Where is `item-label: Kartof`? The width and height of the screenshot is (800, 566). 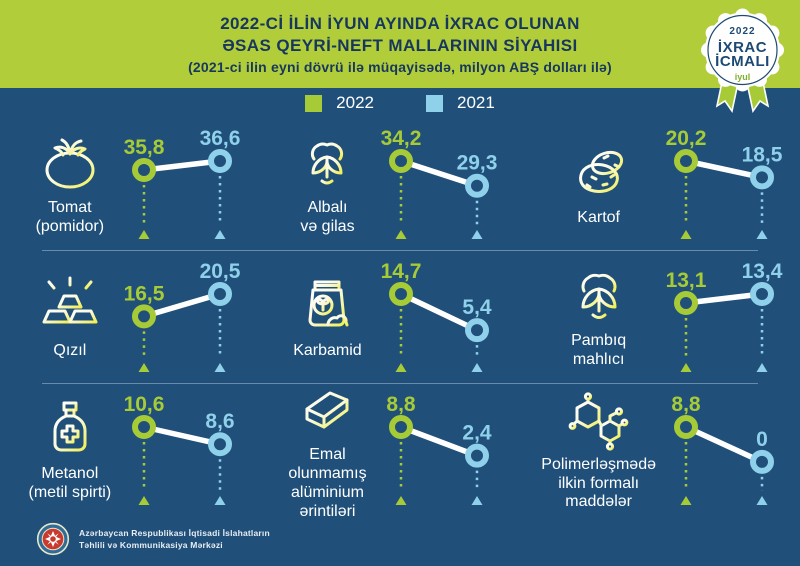
item-label: Kartof is located at coordinates (598, 217).